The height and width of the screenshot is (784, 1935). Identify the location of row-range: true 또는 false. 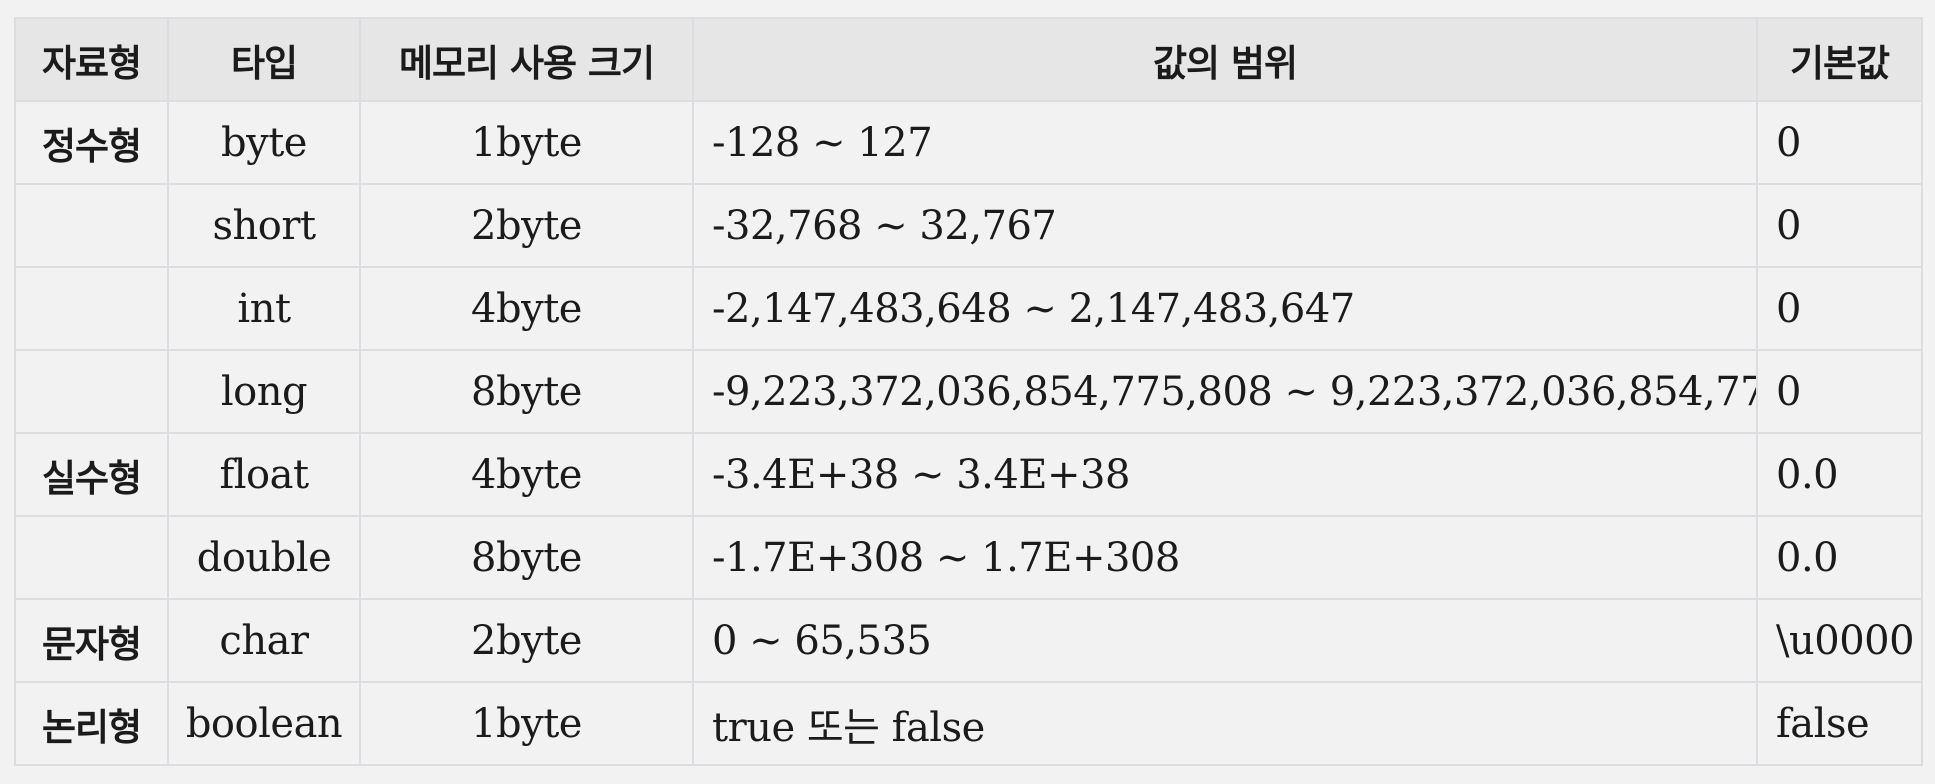
(1225, 723).